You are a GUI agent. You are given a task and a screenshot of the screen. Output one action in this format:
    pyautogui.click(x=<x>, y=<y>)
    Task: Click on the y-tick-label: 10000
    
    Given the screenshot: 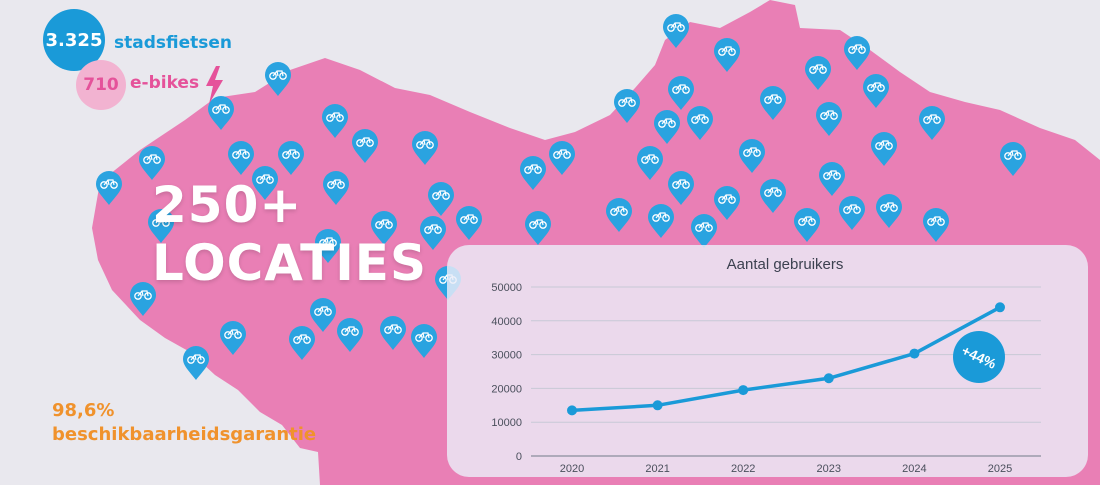 What is the action you would take?
    pyautogui.click(x=506, y=423)
    